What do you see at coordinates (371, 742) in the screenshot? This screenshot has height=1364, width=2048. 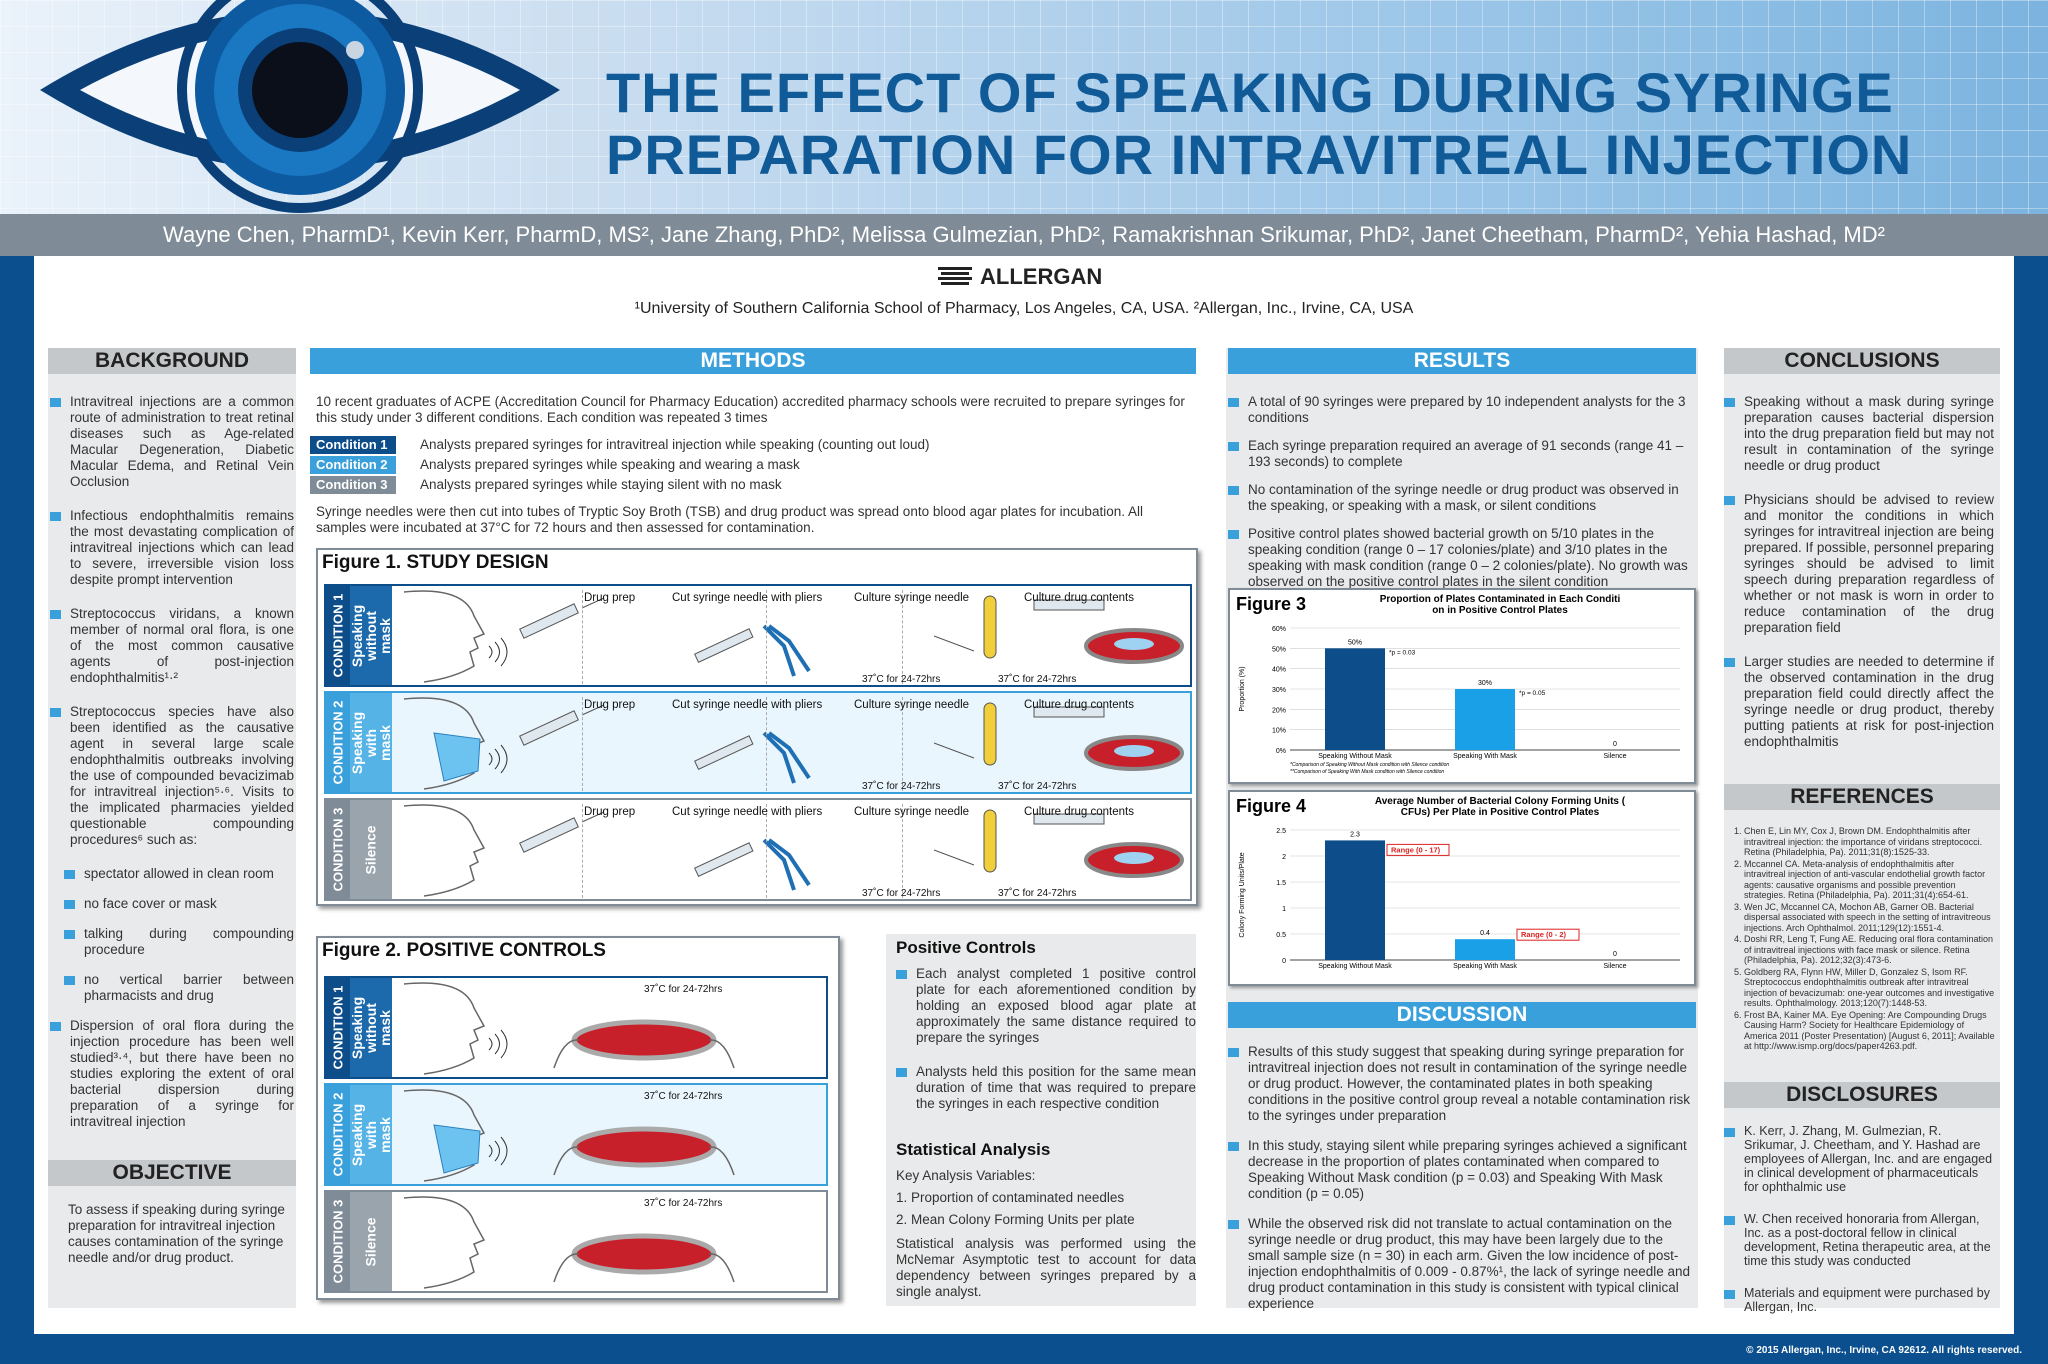 I see `row-description-text: Speaking with mask` at bounding box center [371, 742].